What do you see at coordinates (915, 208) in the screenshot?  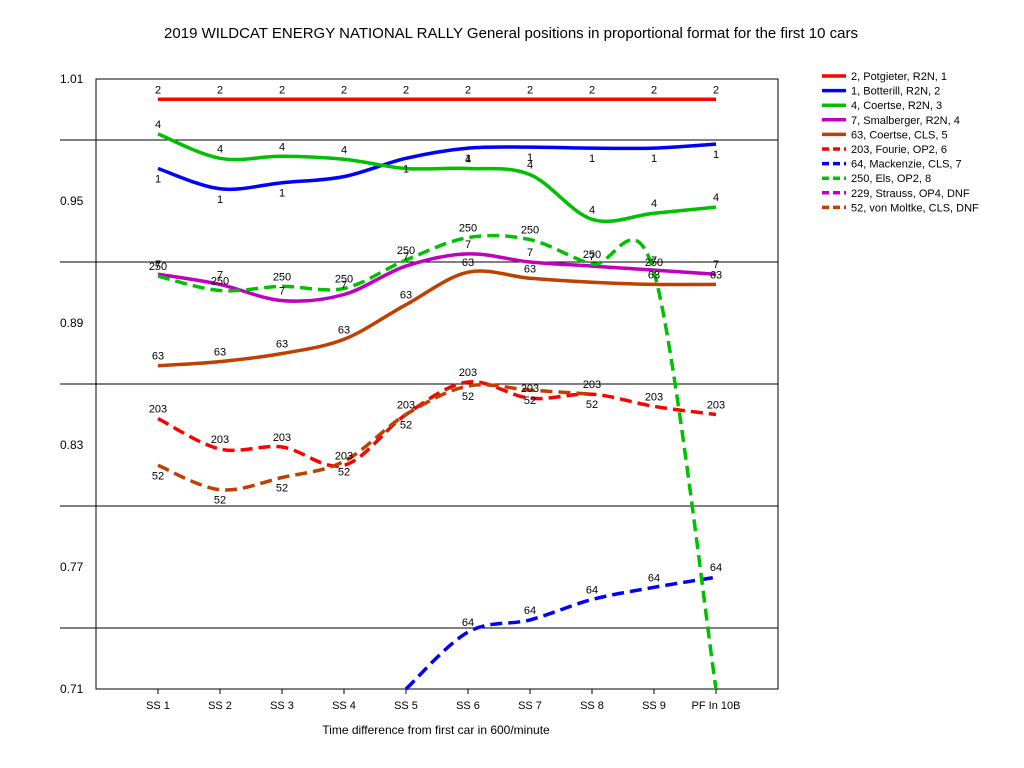 I see `legend-entry: 52, von Moltke, CLS, DNF` at bounding box center [915, 208].